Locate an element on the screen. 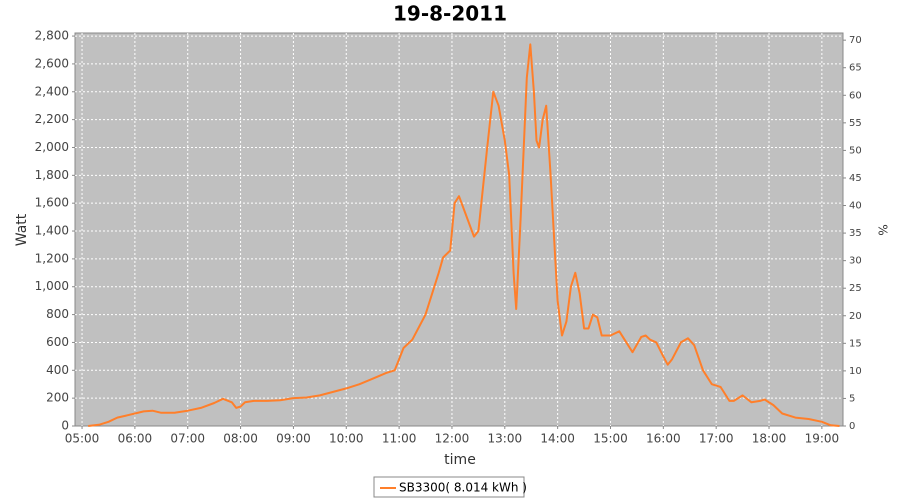  y-tick-label: 1,600 is located at coordinates (52, 203).